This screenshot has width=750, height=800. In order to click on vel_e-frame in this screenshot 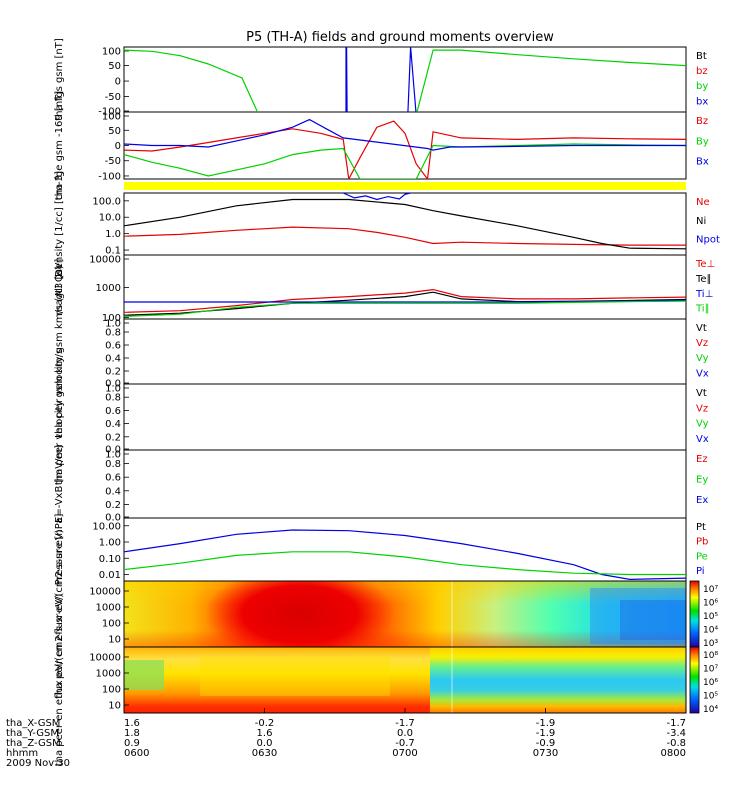, I will do `click(405, 417)`.